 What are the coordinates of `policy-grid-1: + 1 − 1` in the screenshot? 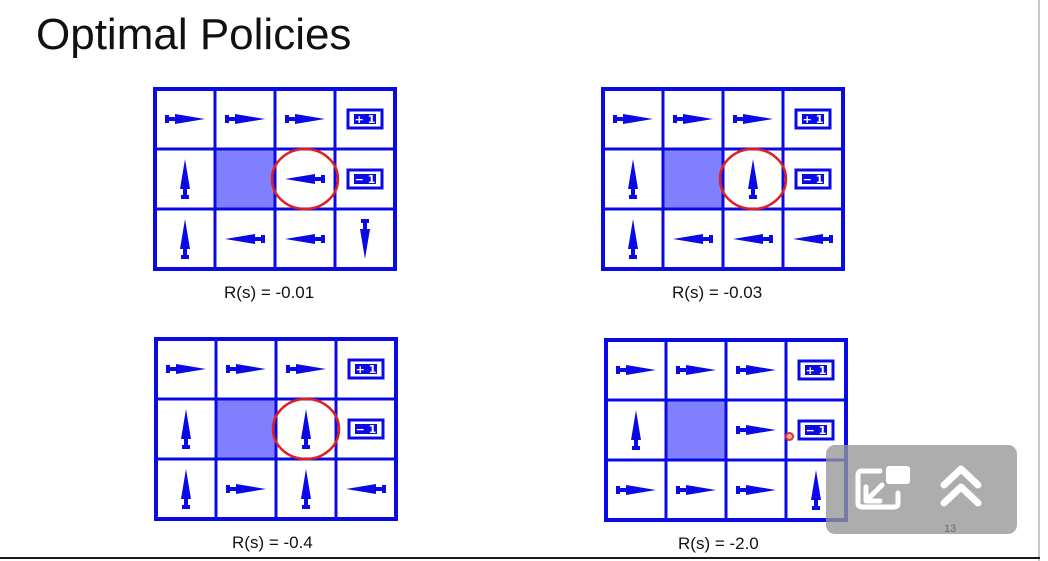 It's located at (275, 179).